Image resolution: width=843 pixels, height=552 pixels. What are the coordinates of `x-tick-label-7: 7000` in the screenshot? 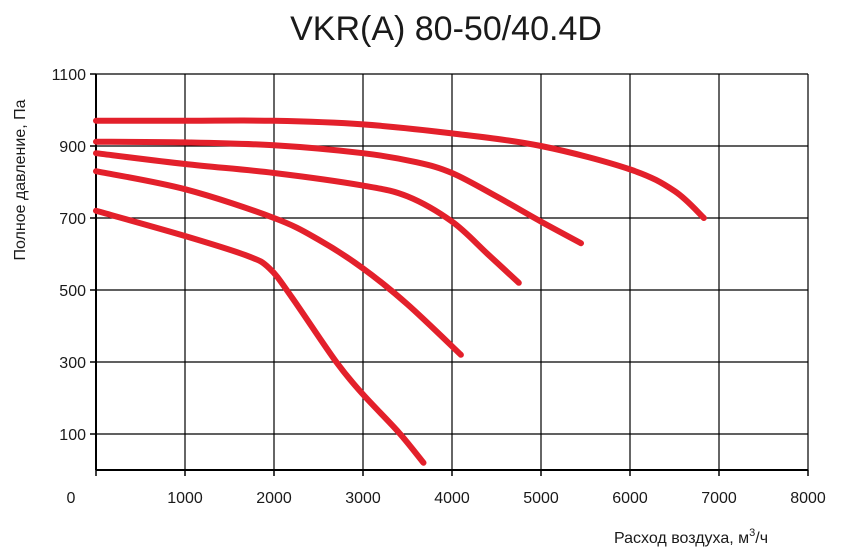 It's located at (719, 498).